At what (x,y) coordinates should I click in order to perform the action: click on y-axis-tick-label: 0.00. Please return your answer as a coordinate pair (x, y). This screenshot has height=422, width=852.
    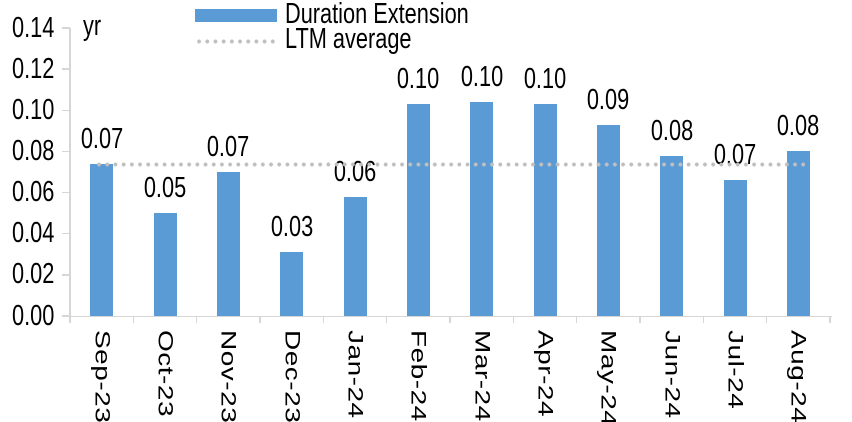
    Looking at the image, I should click on (33, 315).